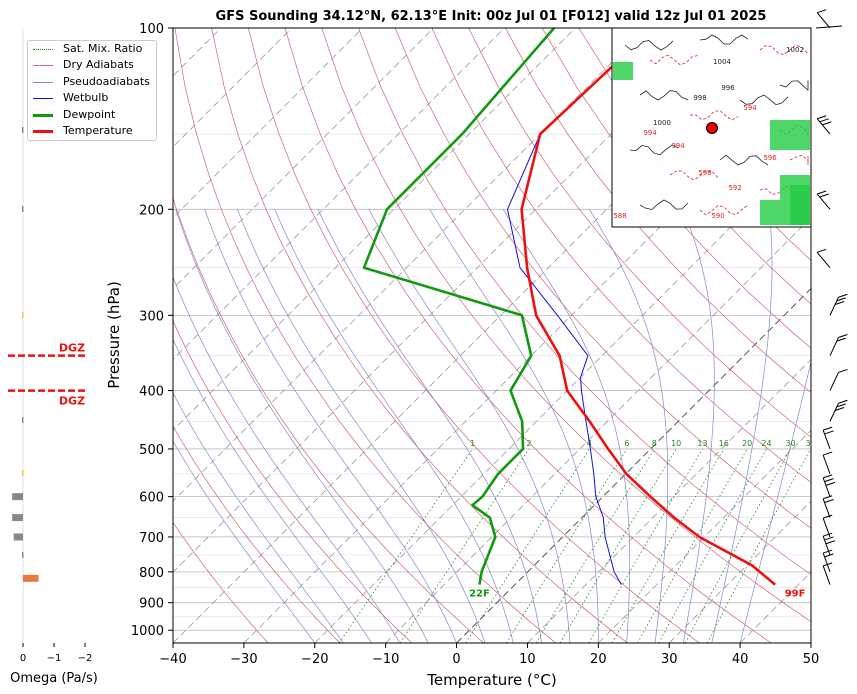 This screenshot has width=857, height=694. I want to click on legend-item-temperature: Temperature, so click(92, 131).